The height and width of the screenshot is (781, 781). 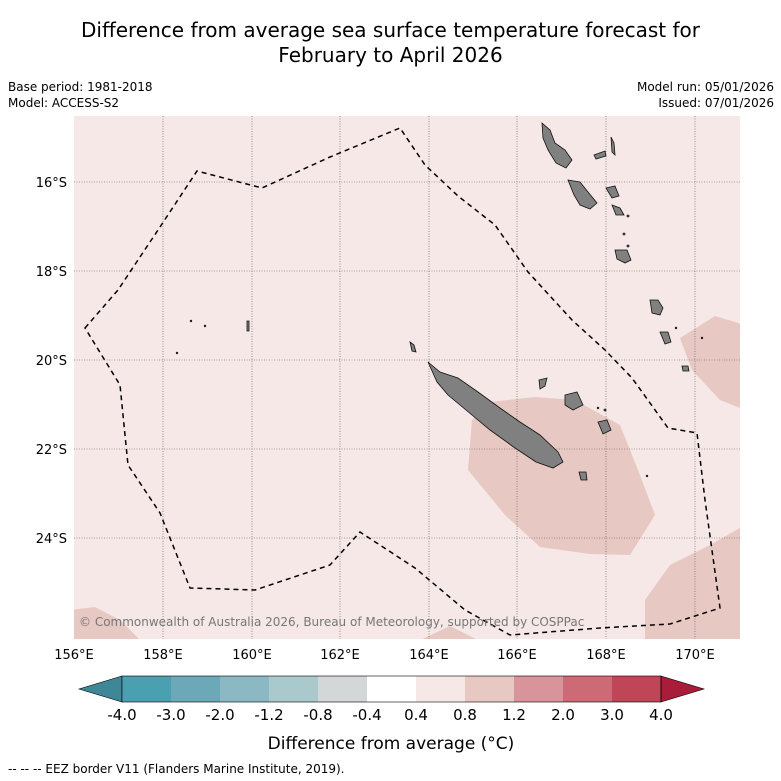 What do you see at coordinates (574, 401) in the screenshot?
I see `island-lifou` at bounding box center [574, 401].